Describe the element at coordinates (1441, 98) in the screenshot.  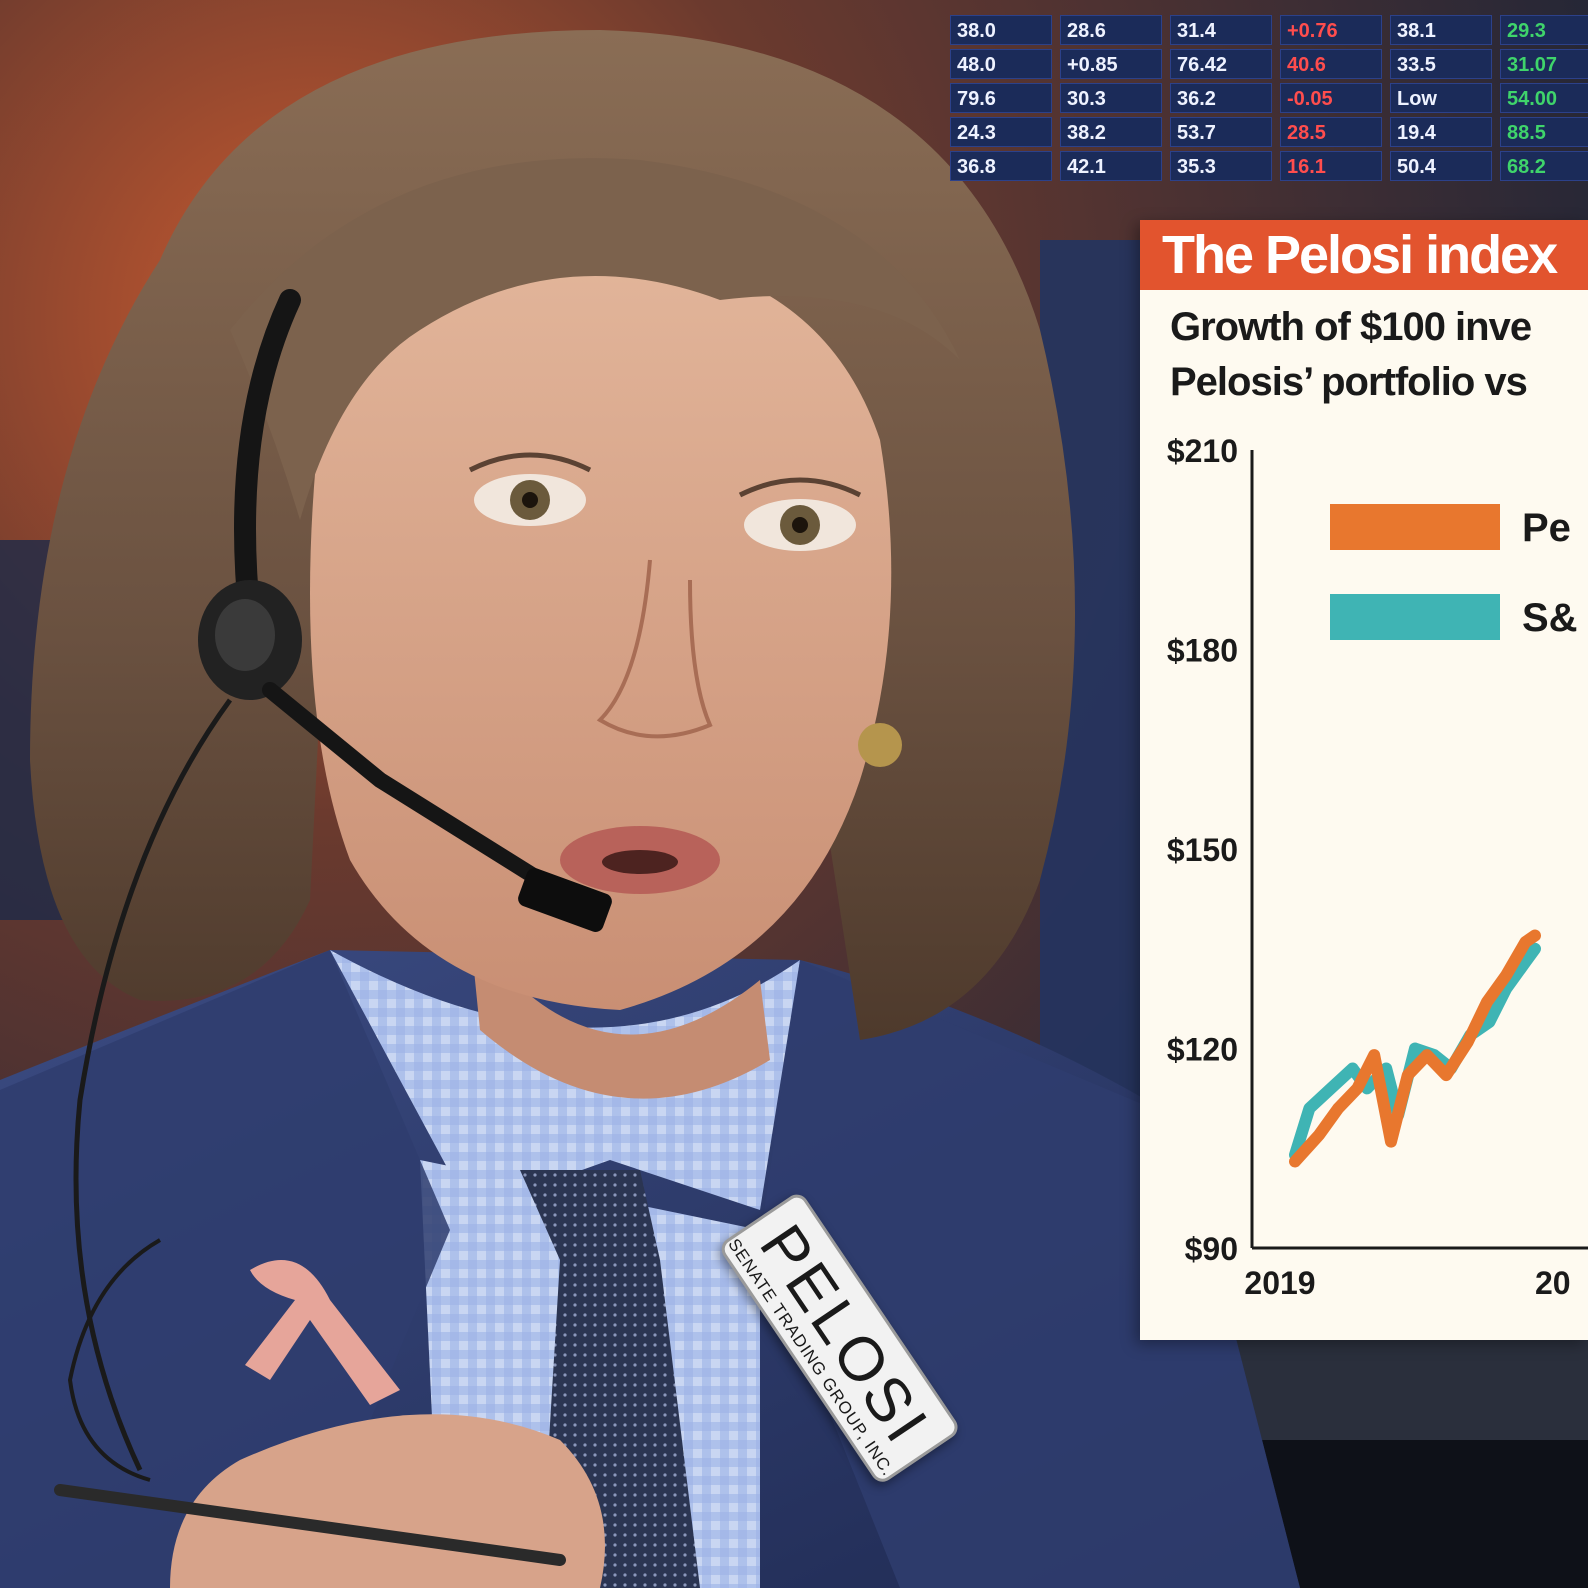
I see `ticker-cell: Low` at that location.